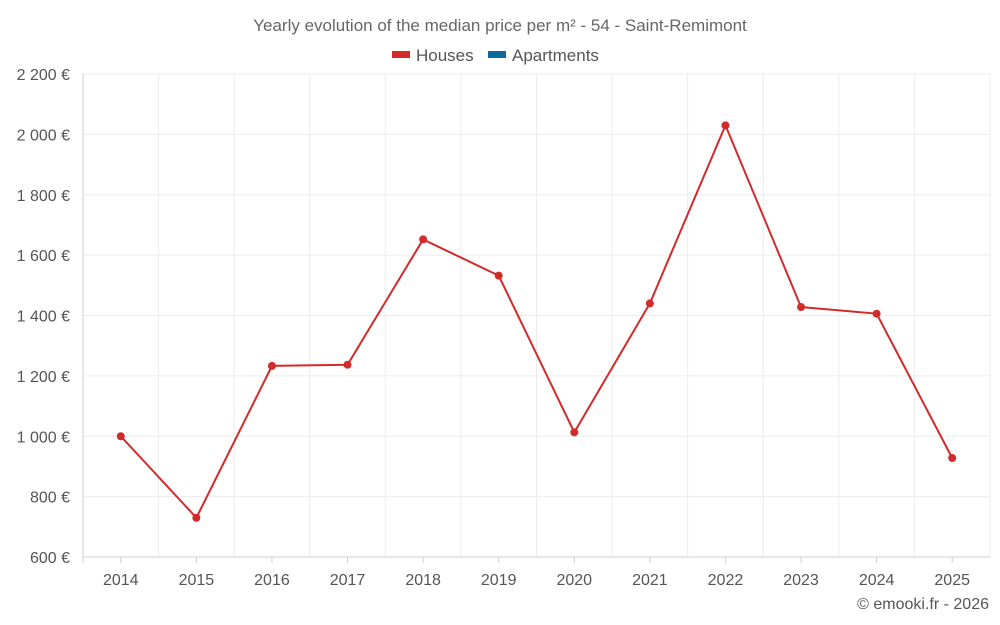 This screenshot has height=625, width=1000. What do you see at coordinates (348, 580) in the screenshot?
I see `x-tick-label: 2017` at bounding box center [348, 580].